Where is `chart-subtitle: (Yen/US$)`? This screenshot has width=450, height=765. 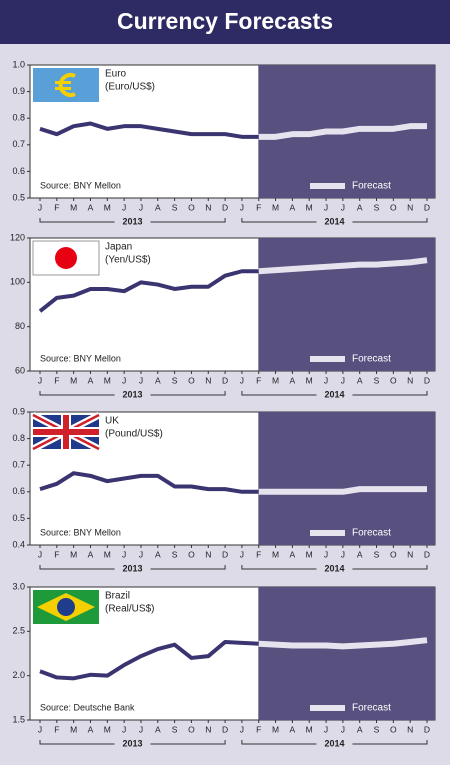 chart-subtitle: (Yen/US$) is located at coordinates (128, 260).